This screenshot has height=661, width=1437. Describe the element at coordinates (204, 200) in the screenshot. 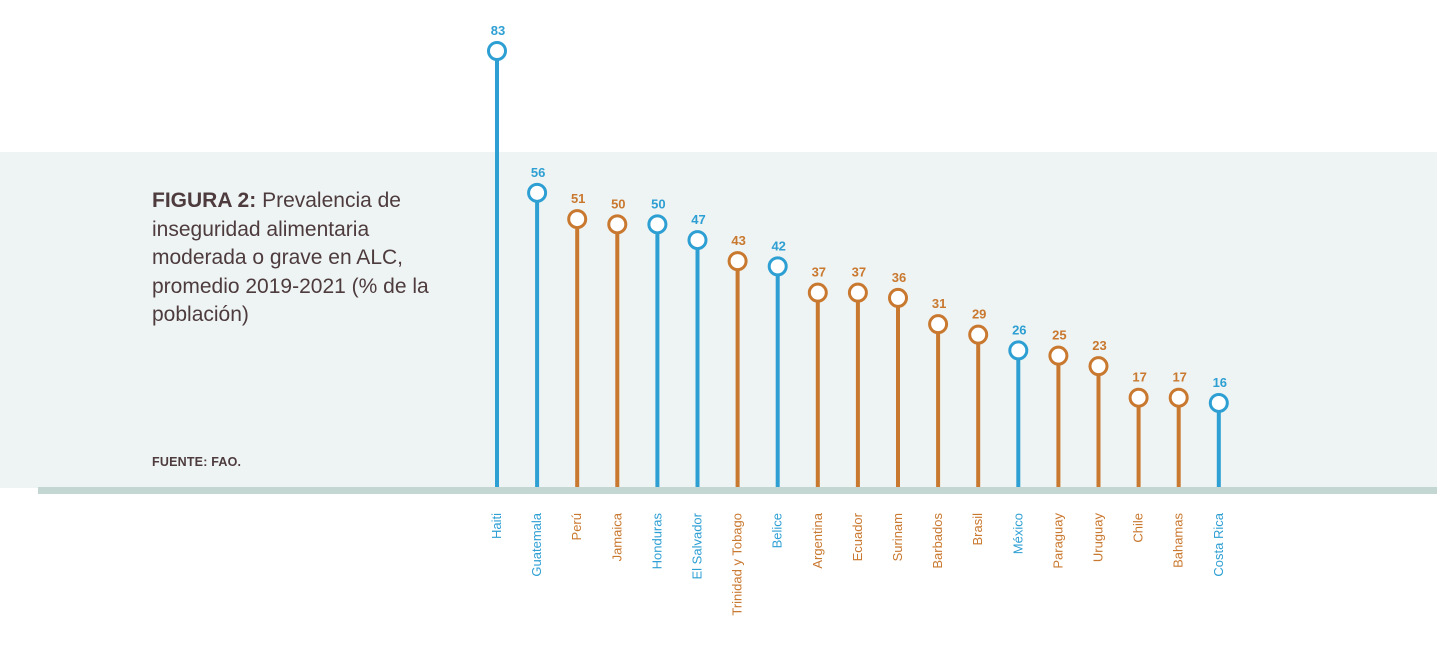

I see `figure-title-lead: FIGURA 2:` at that location.